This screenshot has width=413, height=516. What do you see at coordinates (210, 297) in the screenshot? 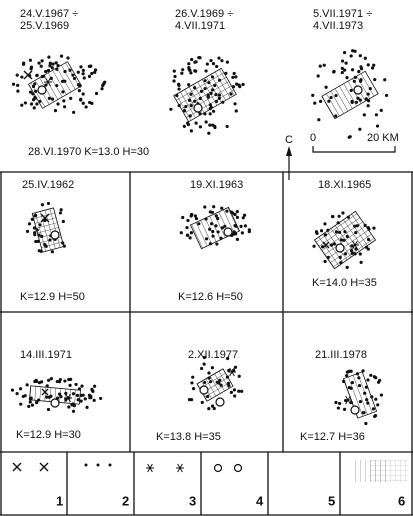
I see `params: K=12.6 H=50` at bounding box center [210, 297].